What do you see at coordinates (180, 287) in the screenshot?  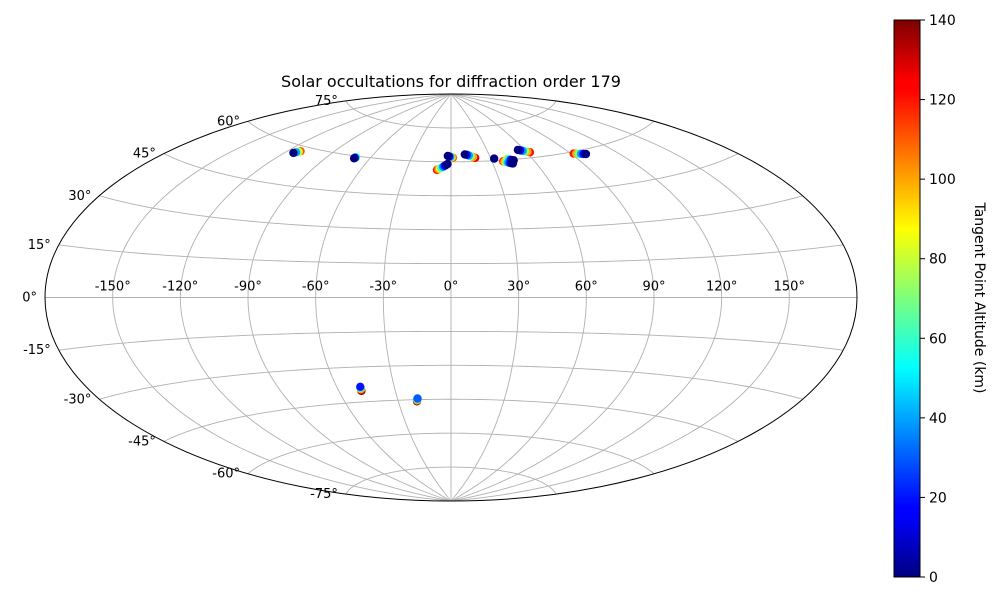 I see `lon-tick-label: -120°` at bounding box center [180, 287].